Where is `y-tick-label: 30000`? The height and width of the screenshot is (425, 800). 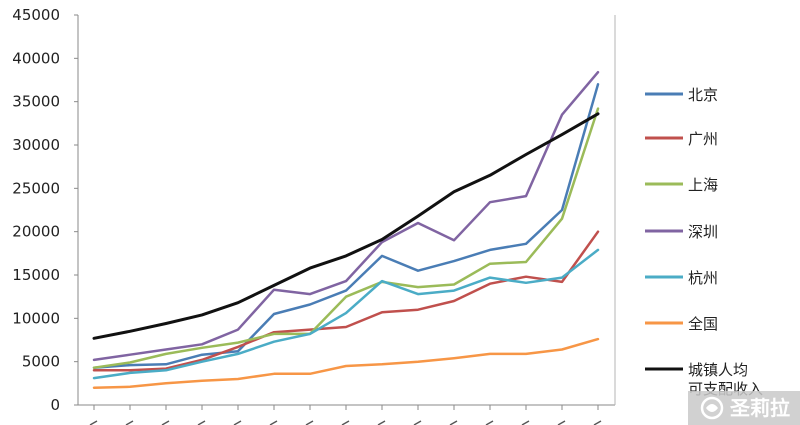
y-tick-label: 30000 is located at coordinates (36, 145).